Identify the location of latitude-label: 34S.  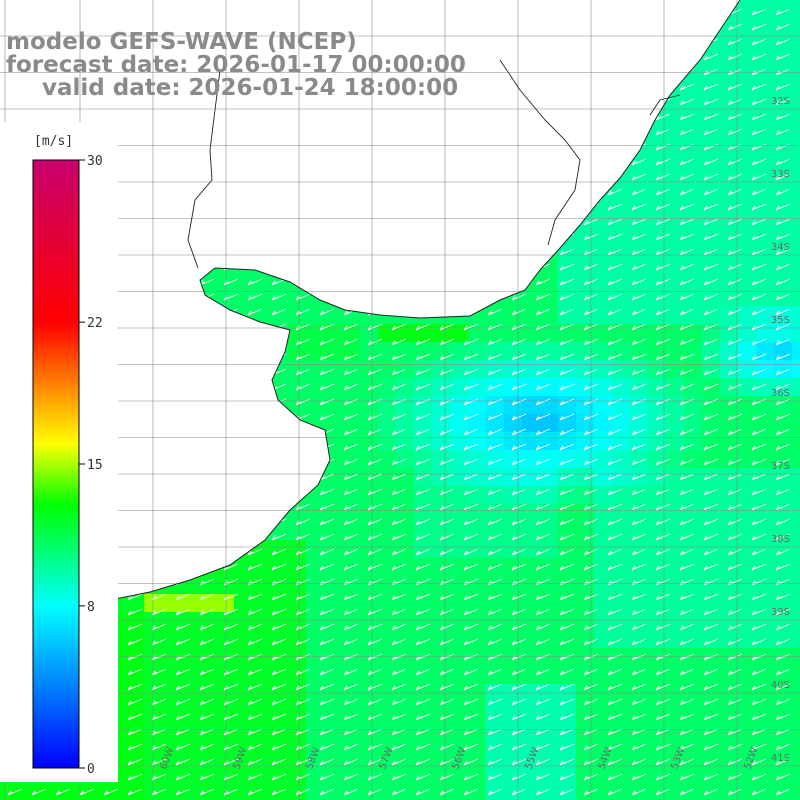
(780, 247).